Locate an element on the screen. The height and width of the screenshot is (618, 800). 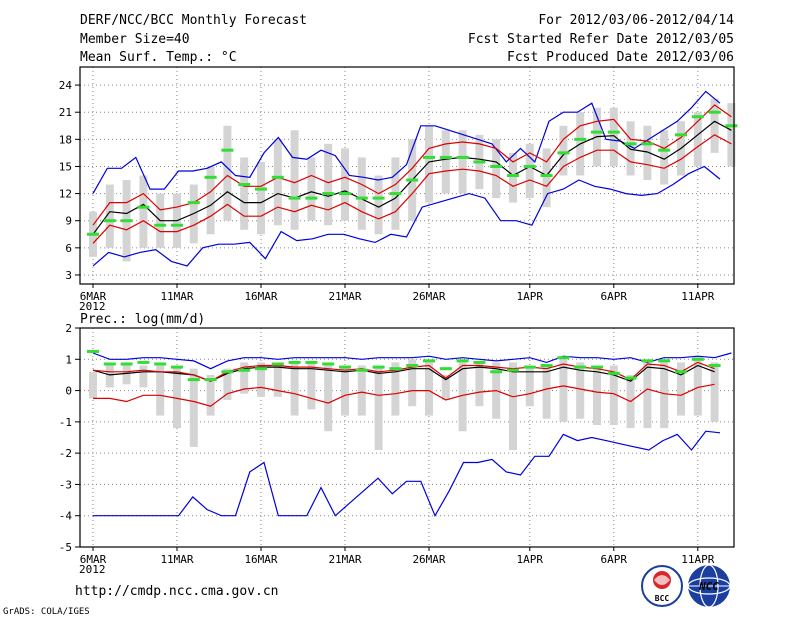
footer-url: http://cmdp.ncc.cma.gov.cn is located at coordinates (177, 591).